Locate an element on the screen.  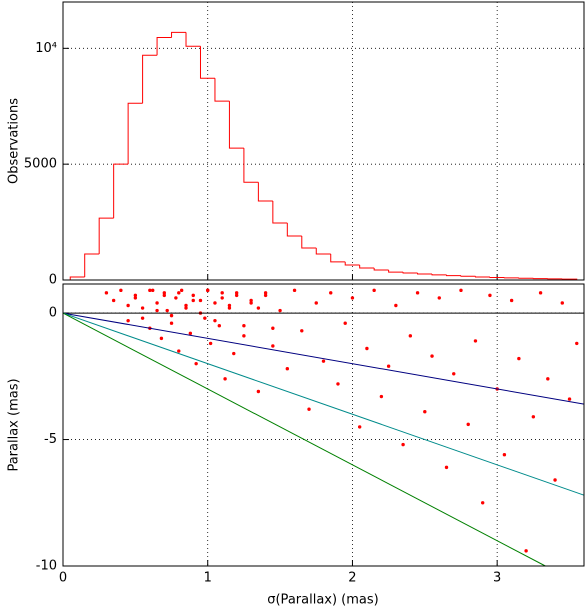
y-tick-label: -10 is located at coordinates (46, 566).